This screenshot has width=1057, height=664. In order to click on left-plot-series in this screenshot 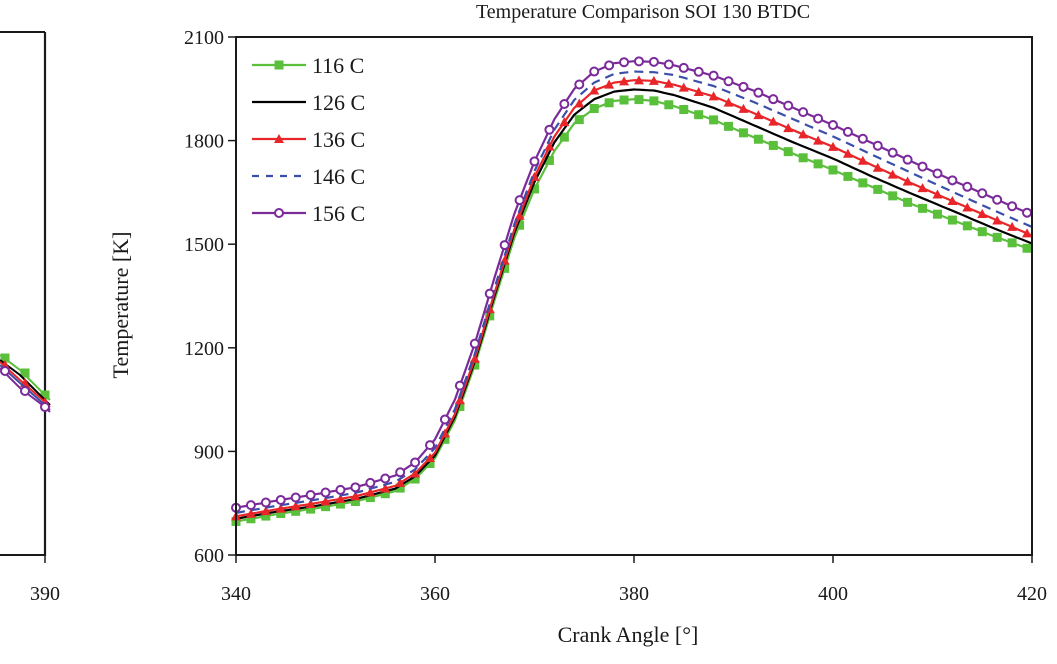, I will do `click(25, 383)`.